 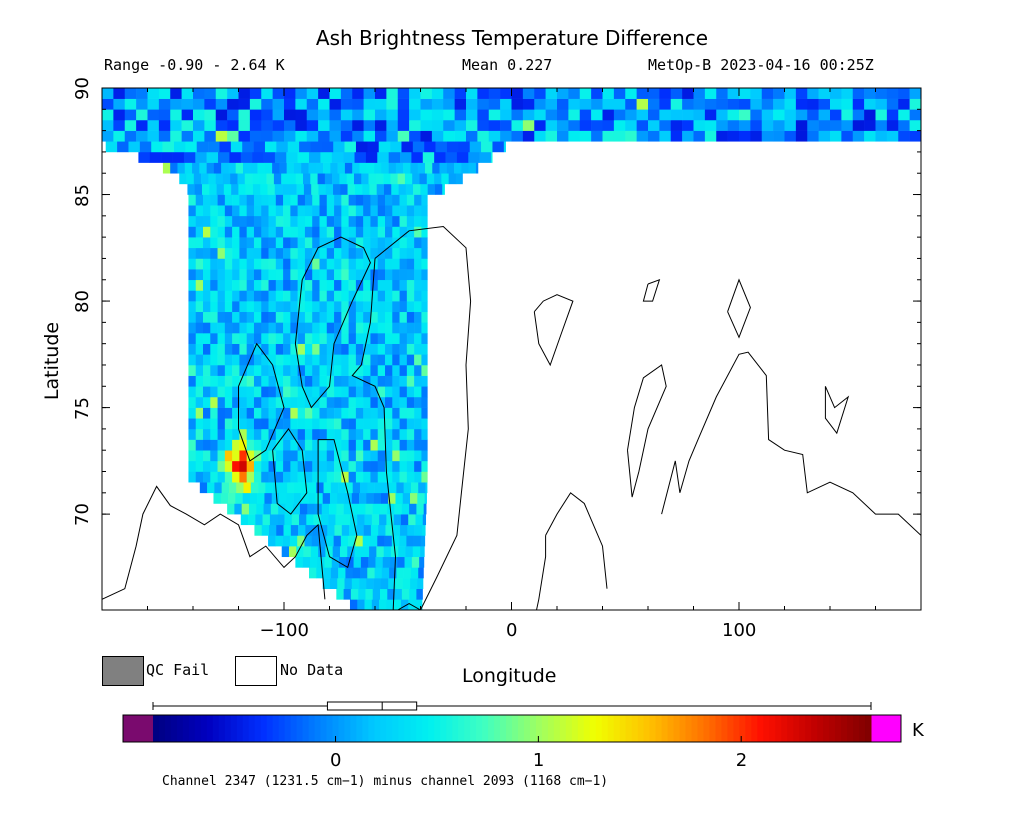 I want to click on y-tick-label: 90, so click(x=82, y=88).